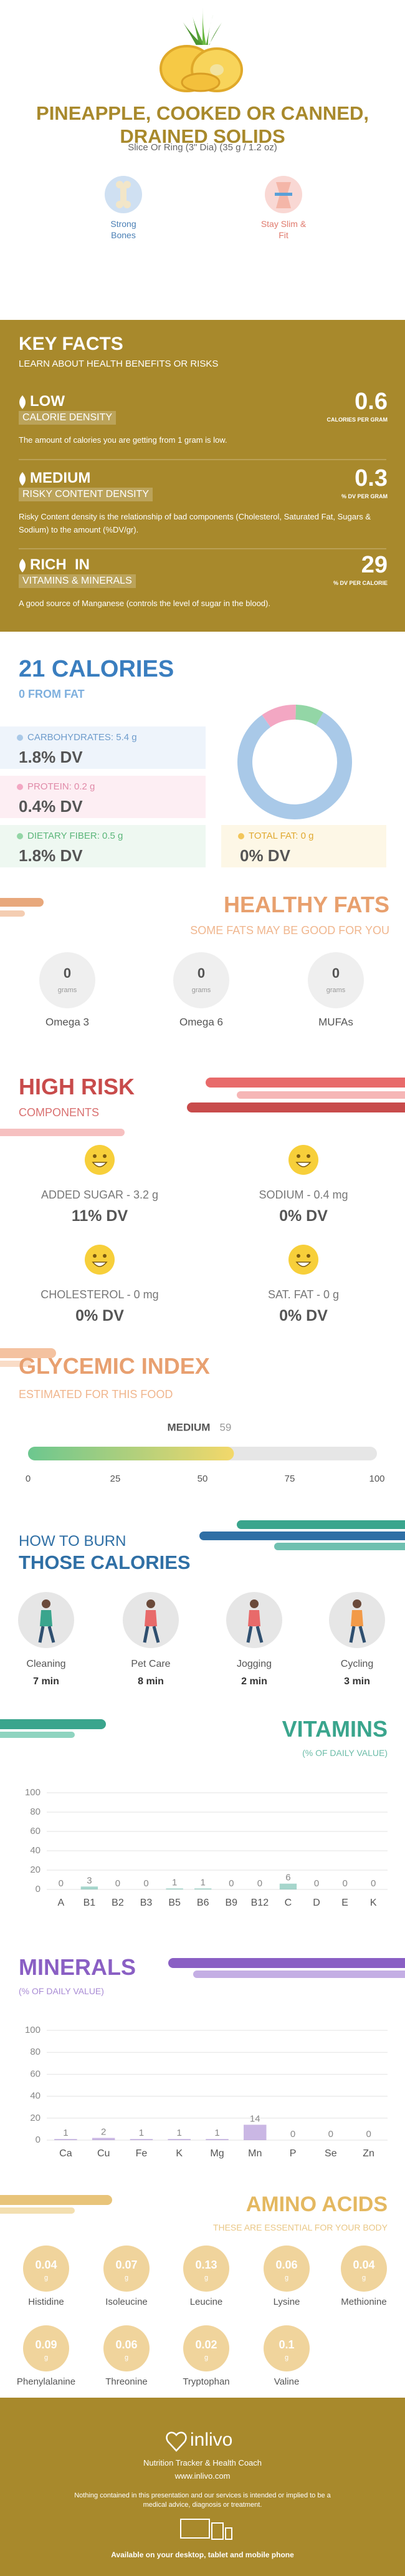 The image size is (405, 2576). What do you see at coordinates (35, 1812) in the screenshot?
I see `y-tick-label: 80` at bounding box center [35, 1812].